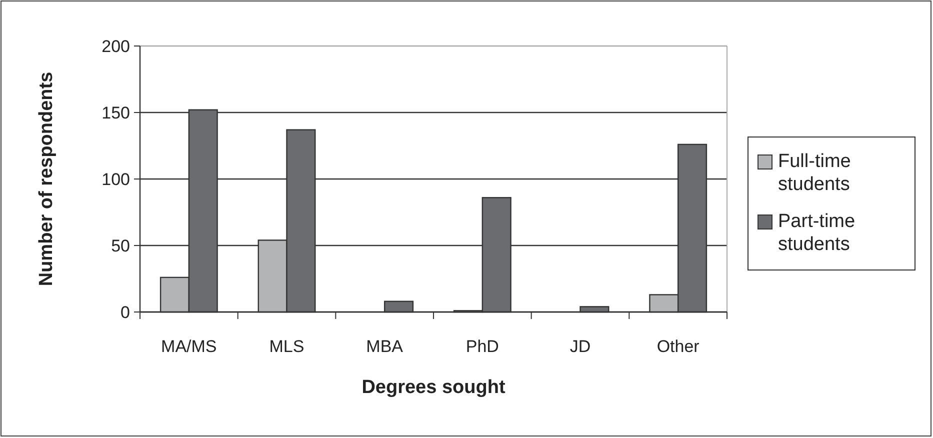 This screenshot has width=933, height=438. What do you see at coordinates (116, 179) in the screenshot?
I see `y-tick-label: 100` at bounding box center [116, 179].